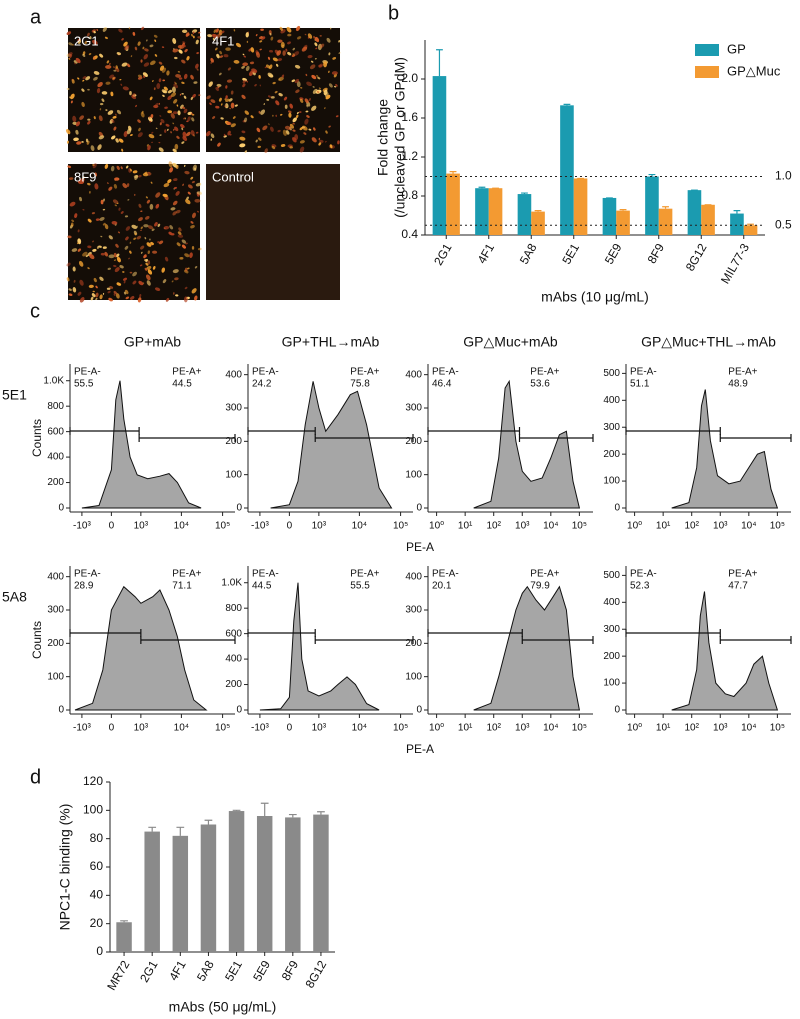 The image size is (800, 1019). I want to click on micrograph: 8F9, so click(134, 232).